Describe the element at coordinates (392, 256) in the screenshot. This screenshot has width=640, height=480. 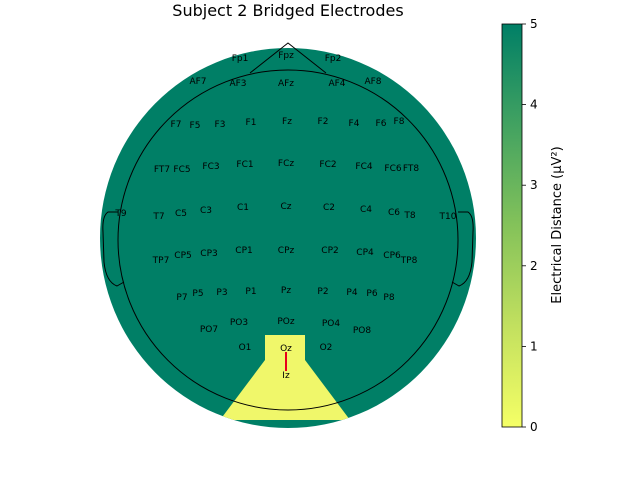
I see `electrode-label-cp6: CP6` at that location.